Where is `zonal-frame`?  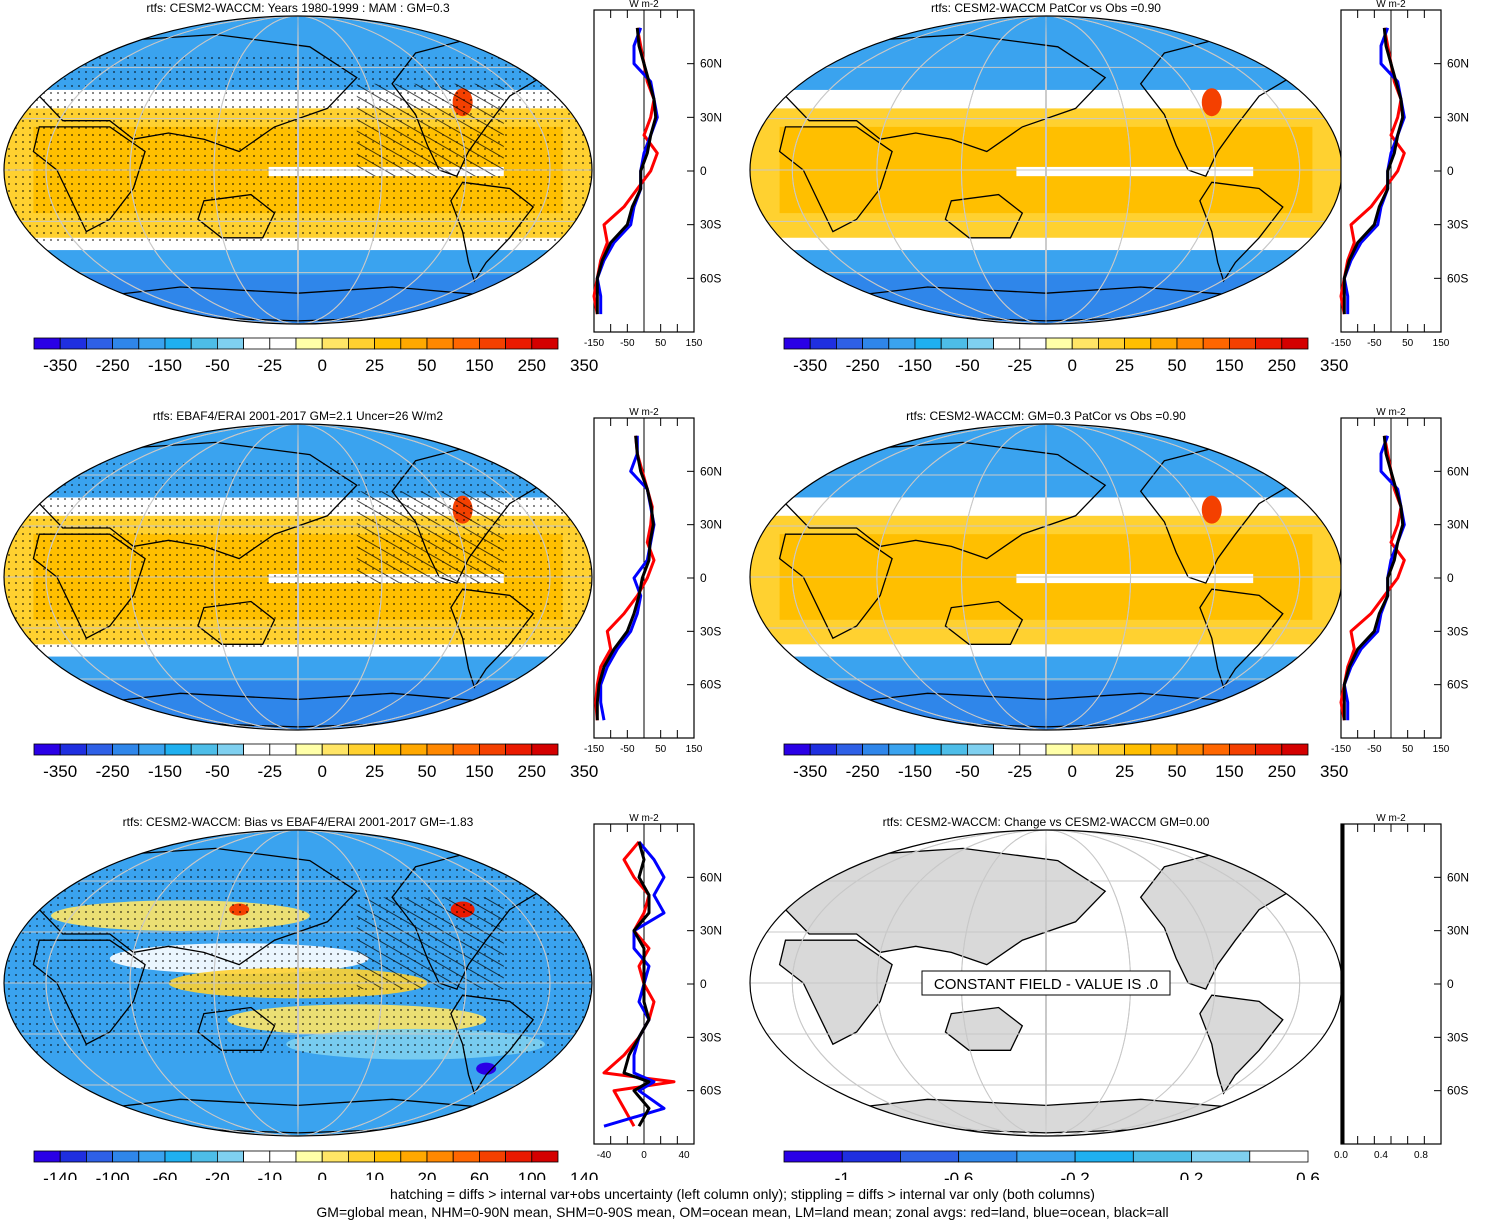
zonal-frame is located at coordinates (1391, 984).